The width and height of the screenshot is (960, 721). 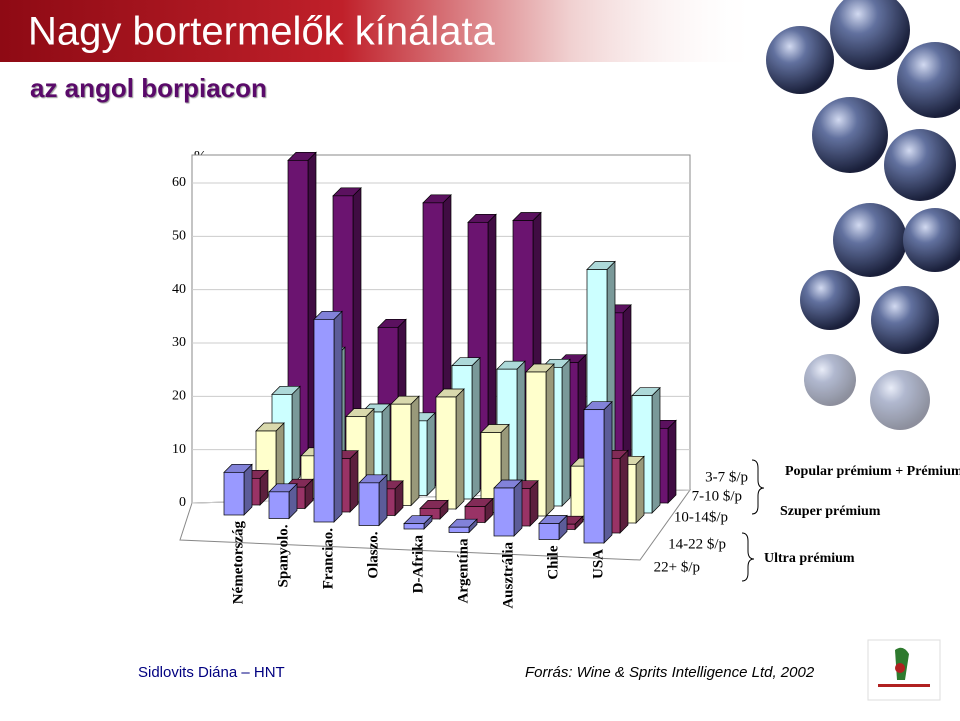 What do you see at coordinates (179, 289) in the screenshot?
I see `y-tick-label: 40` at bounding box center [179, 289].